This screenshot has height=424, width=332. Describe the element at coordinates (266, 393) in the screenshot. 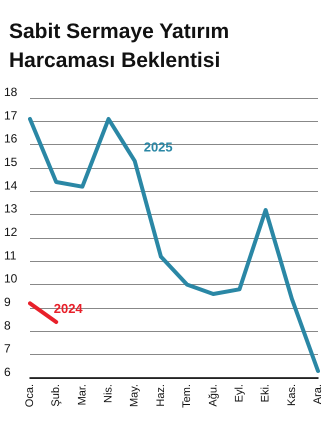

I see `x-tick-label: Eki.` at that location.